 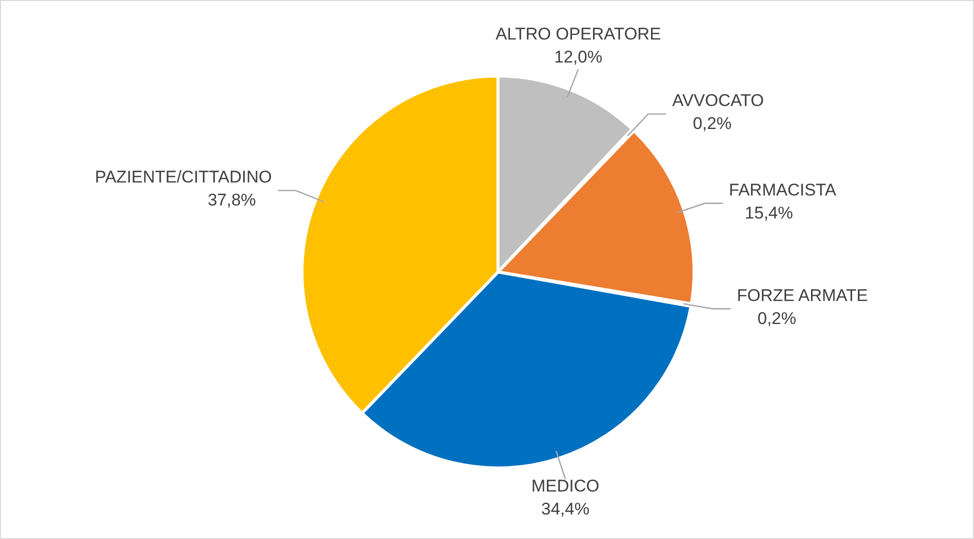 What do you see at coordinates (232, 200) in the screenshot?
I see `data-label: 37,8%` at bounding box center [232, 200].